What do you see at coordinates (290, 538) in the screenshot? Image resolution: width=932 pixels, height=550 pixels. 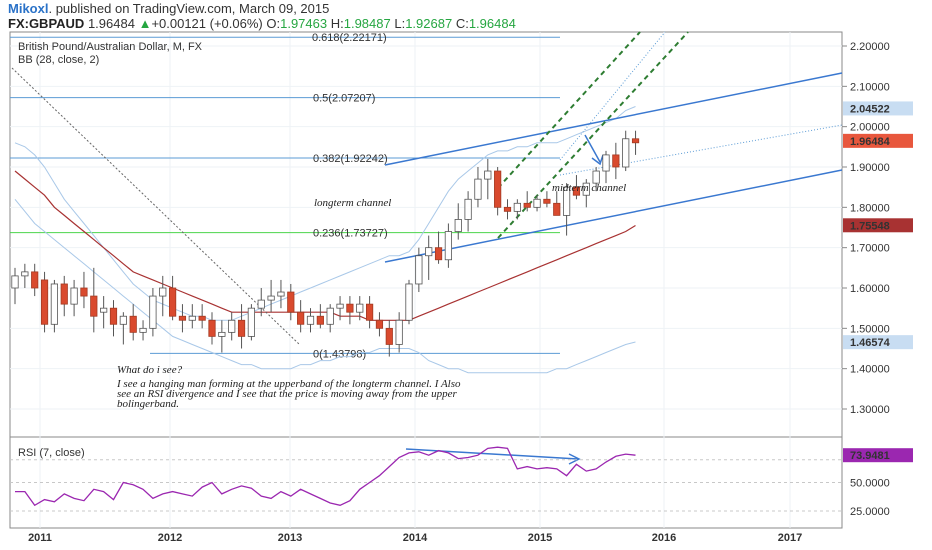 I see `year-tick-label: 2013` at bounding box center [290, 538].